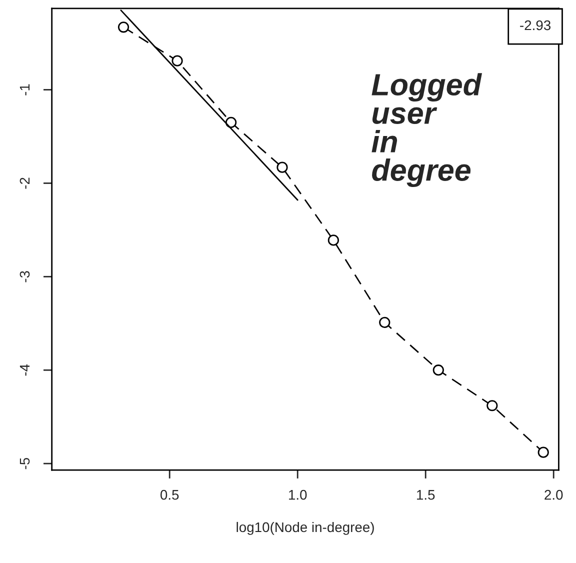  Describe the element at coordinates (426, 495) in the screenshot. I see `x-tick-label: 1.5` at that location.